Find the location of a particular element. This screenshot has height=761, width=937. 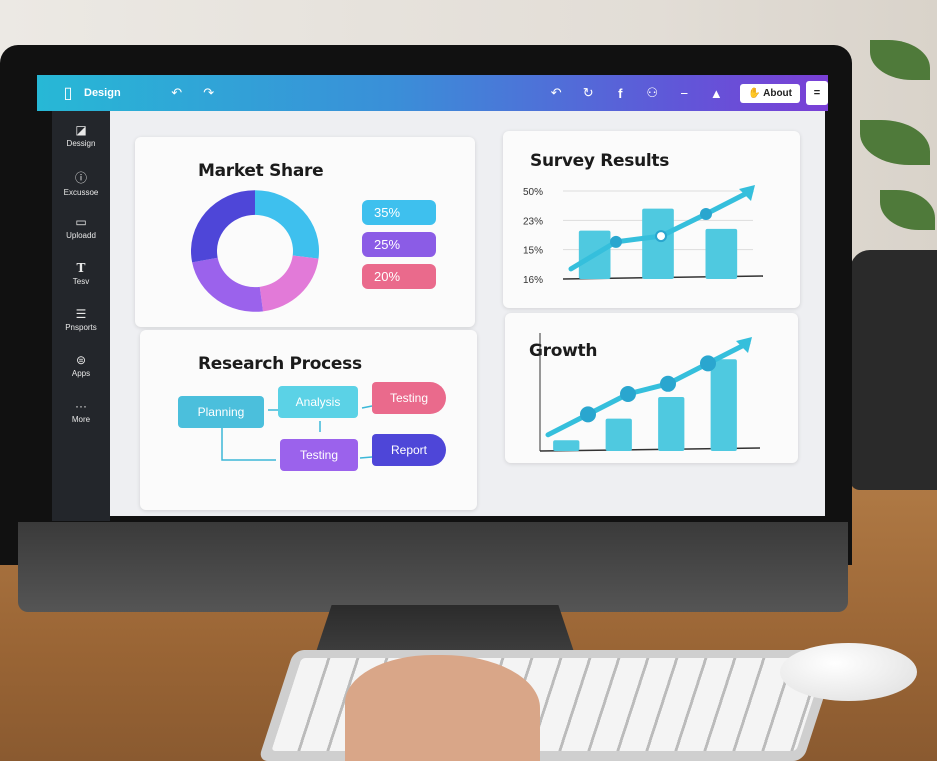

hand-icon: ✋ is located at coordinates (756, 93).